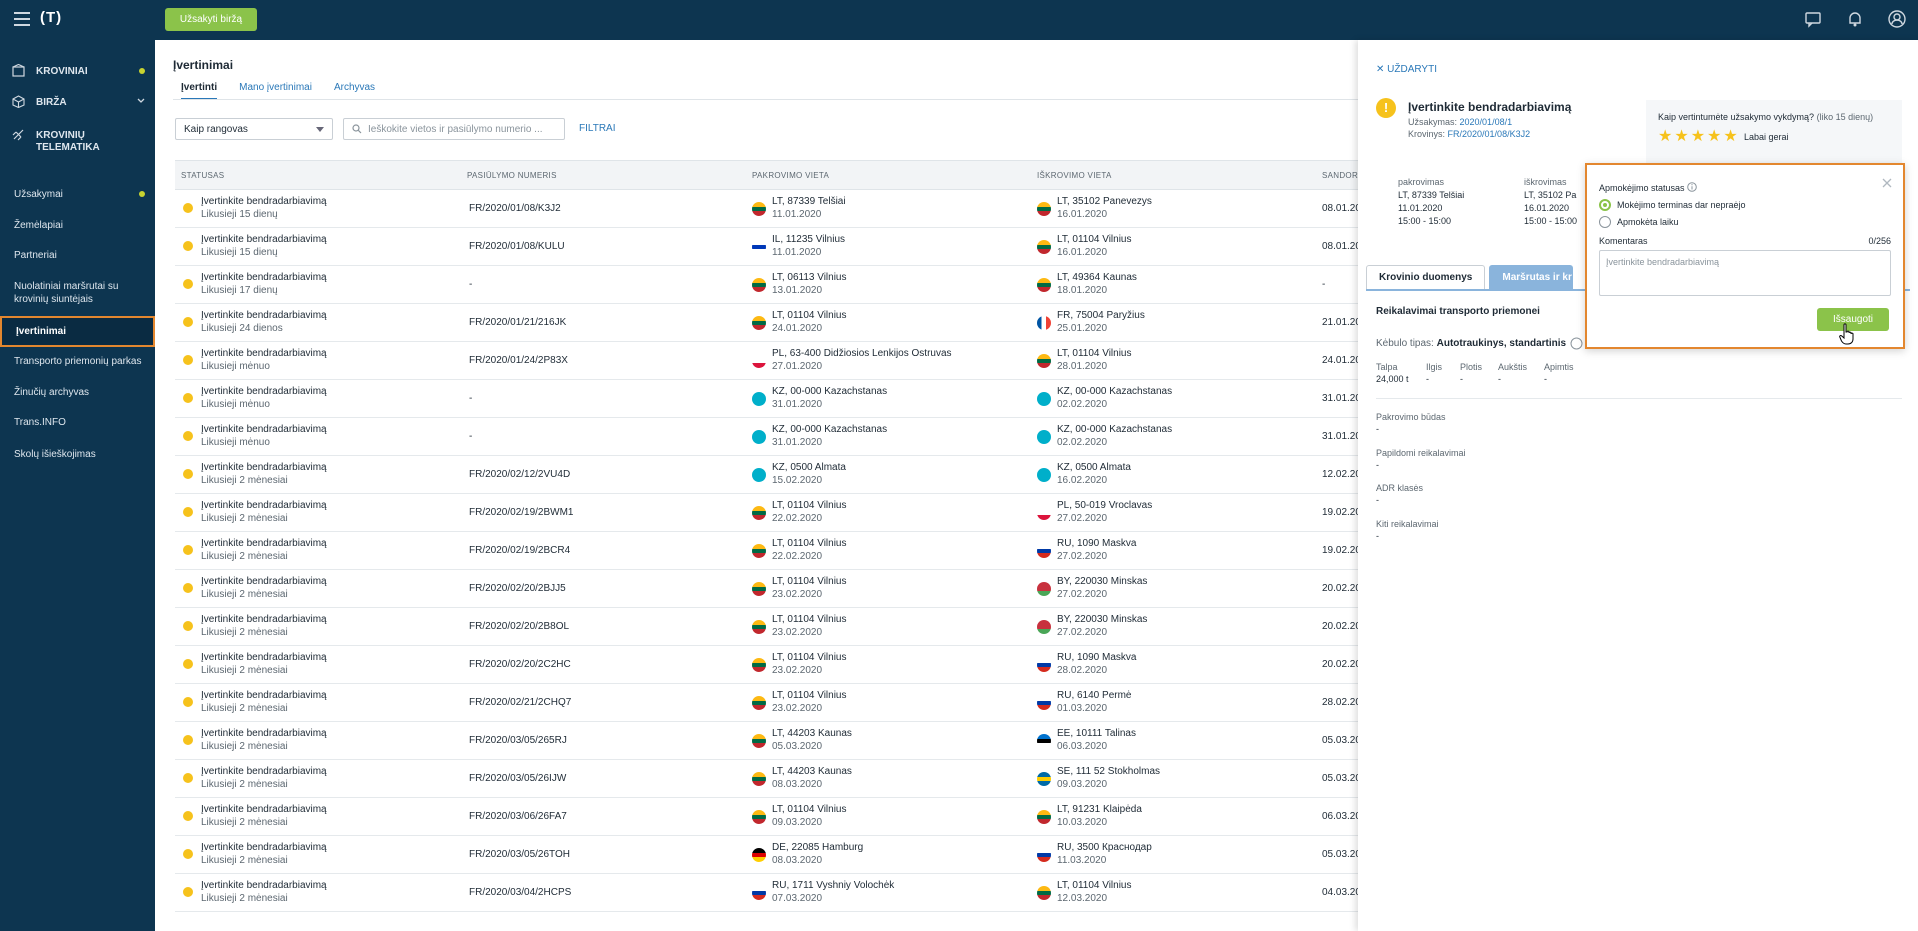 The height and width of the screenshot is (931, 1918). Describe the element at coordinates (77, 143) in the screenshot. I see `sidebar-item-telematics: KROVINIŲ TELEMATIKA` at that location.